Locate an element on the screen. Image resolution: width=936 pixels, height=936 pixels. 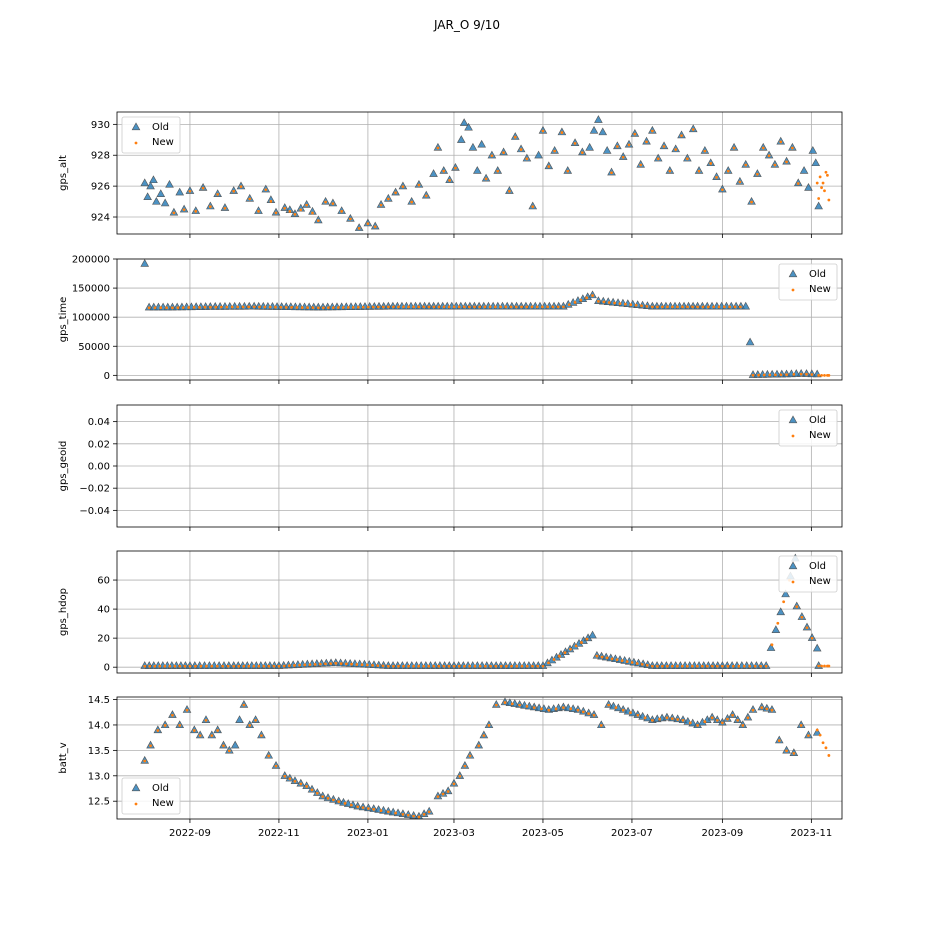
subplot-gps_hdop: 0 20 40 60 gps_hdop Old New is located at coordinates (450, 613).